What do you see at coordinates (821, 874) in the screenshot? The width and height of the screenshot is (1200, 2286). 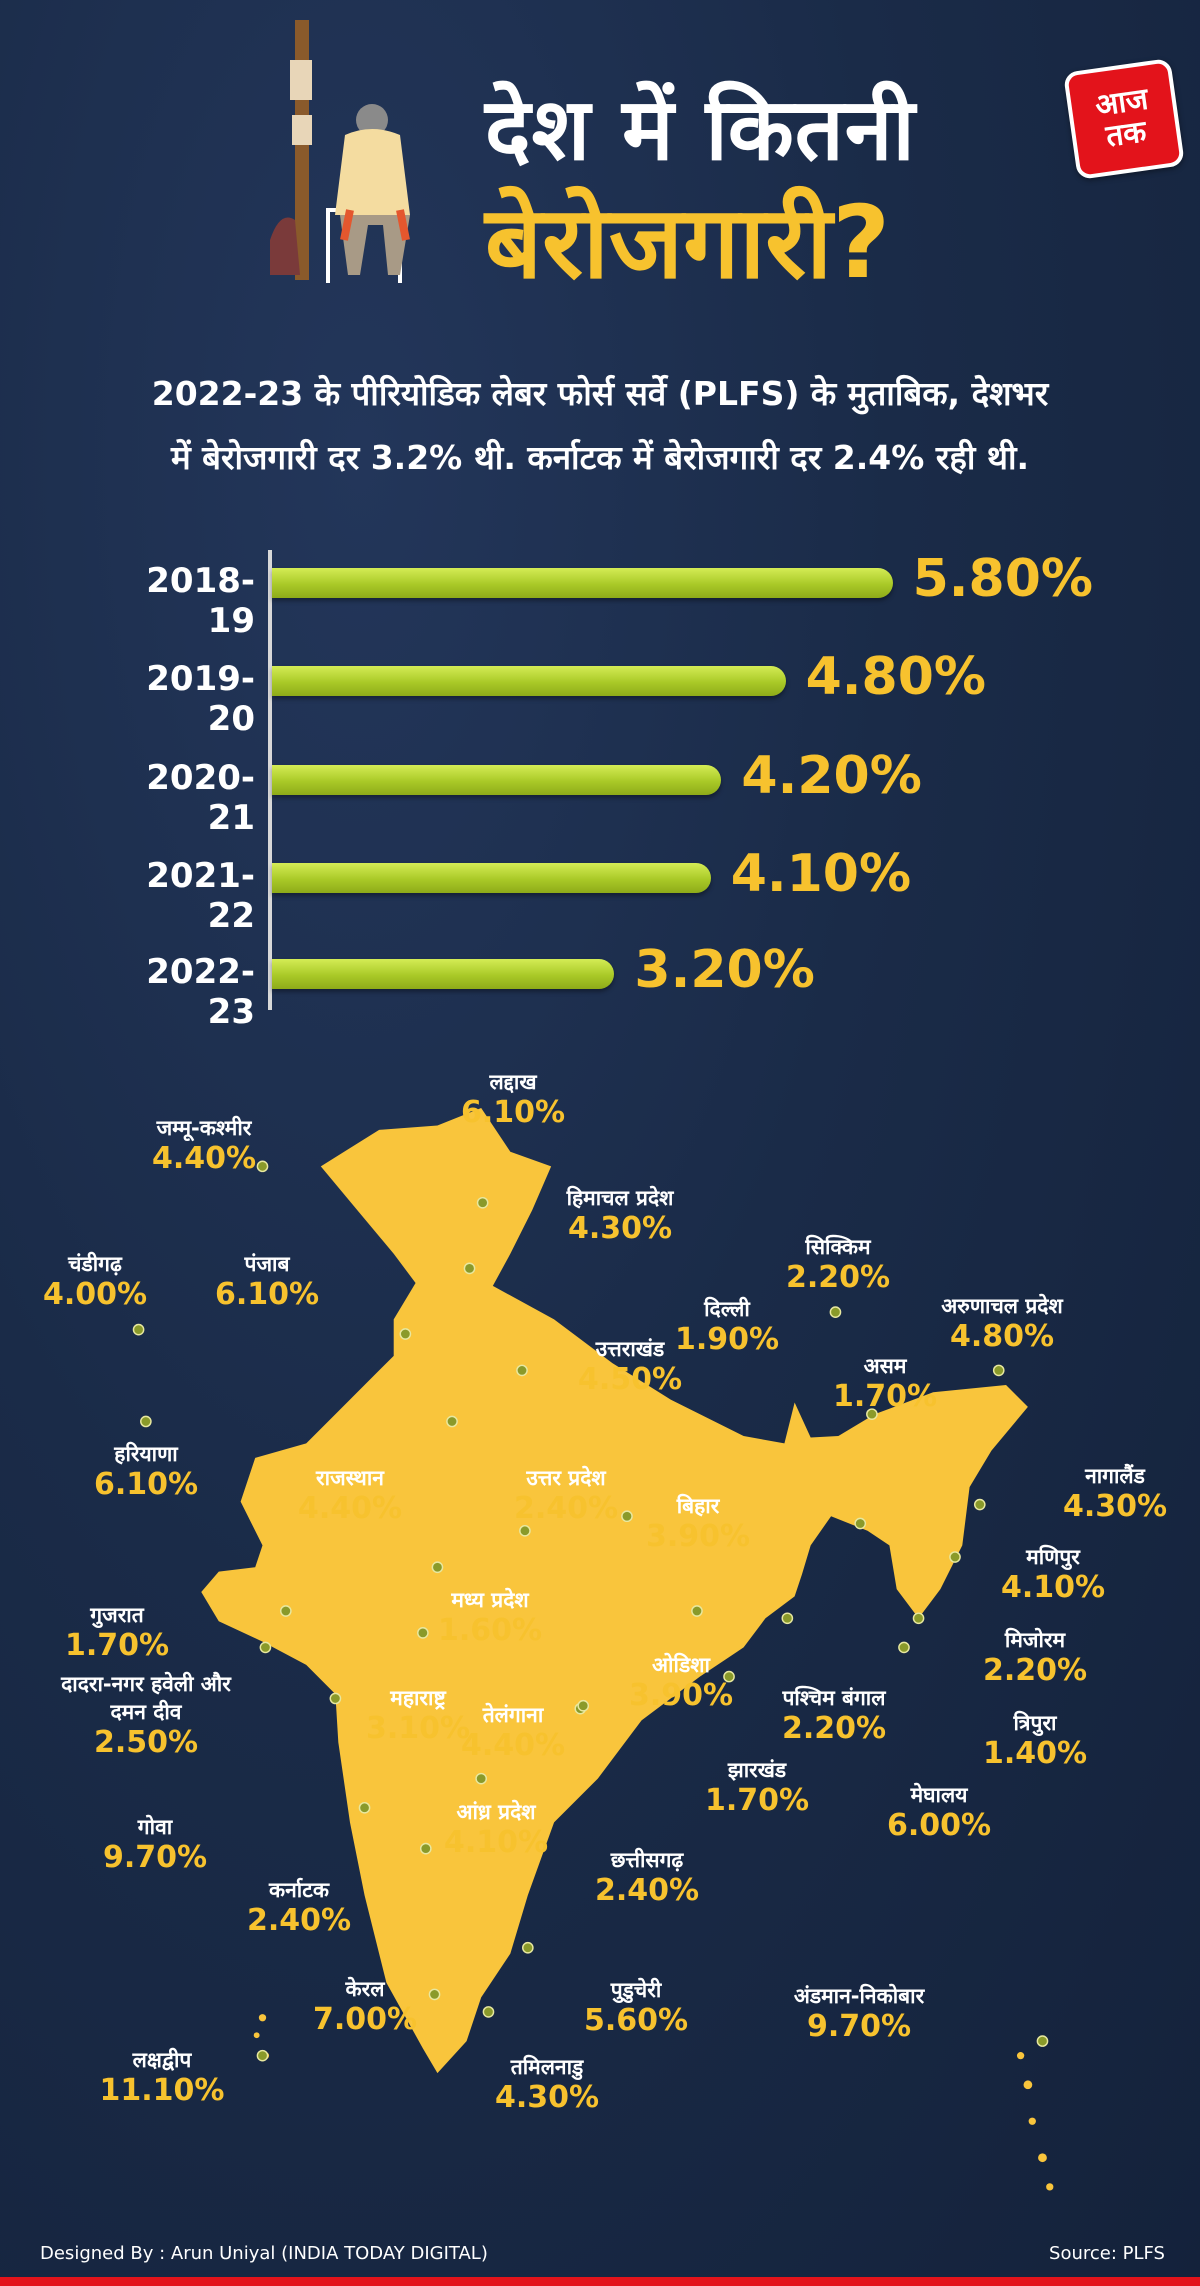 I see `bar-value-label: 4.10%` at bounding box center [821, 874].